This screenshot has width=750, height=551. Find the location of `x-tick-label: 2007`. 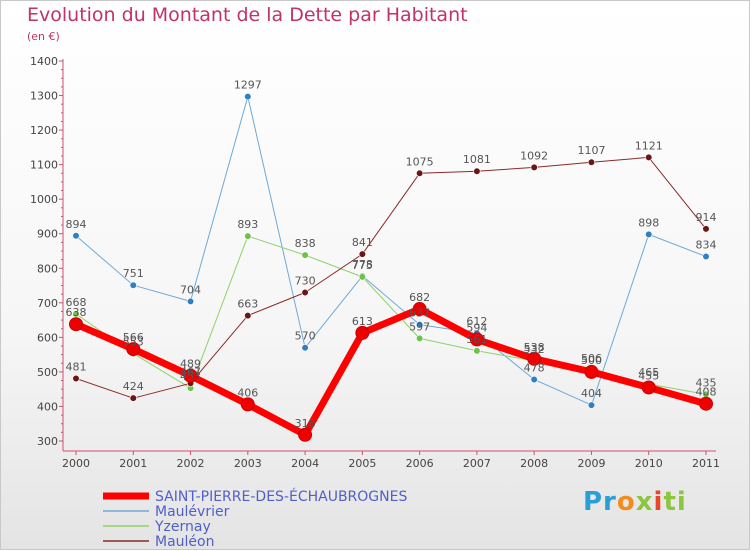

x-tick-label: 2007 is located at coordinates (477, 463).